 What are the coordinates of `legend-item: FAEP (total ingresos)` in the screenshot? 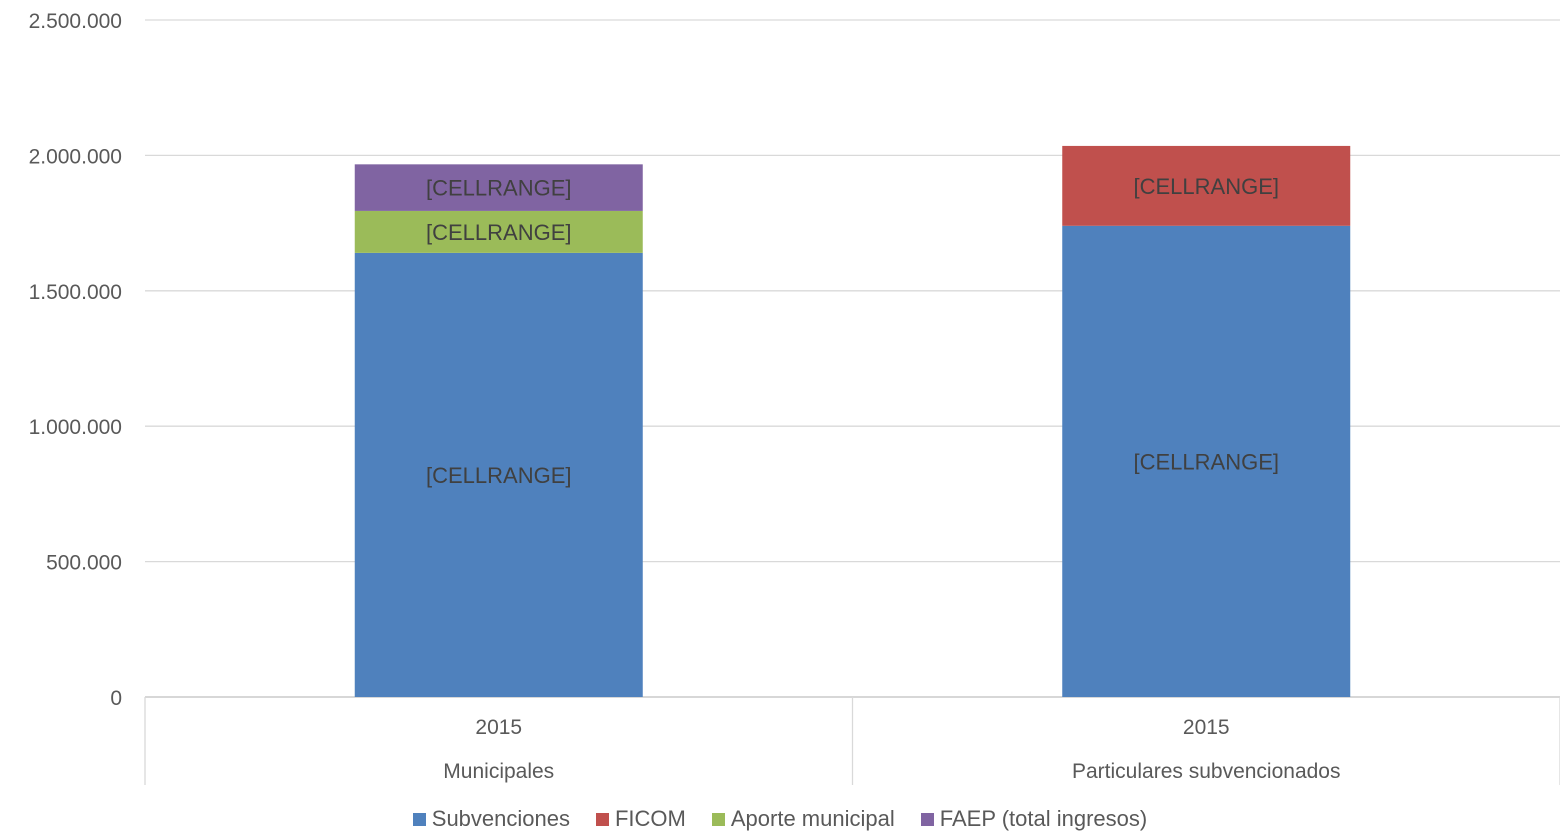 It's located at (1034, 819).